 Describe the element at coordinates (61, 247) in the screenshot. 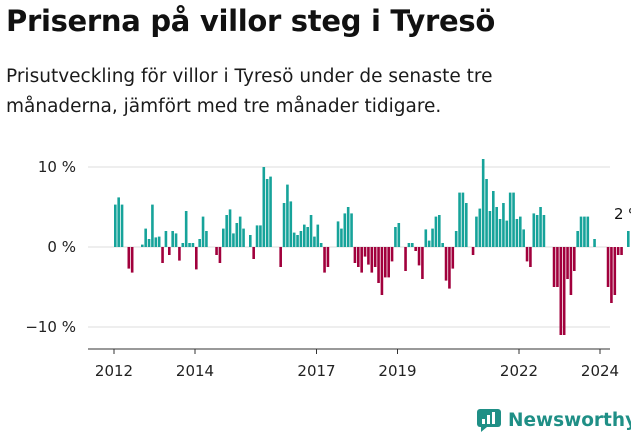

I see `y-tick-label: 0 %` at that location.